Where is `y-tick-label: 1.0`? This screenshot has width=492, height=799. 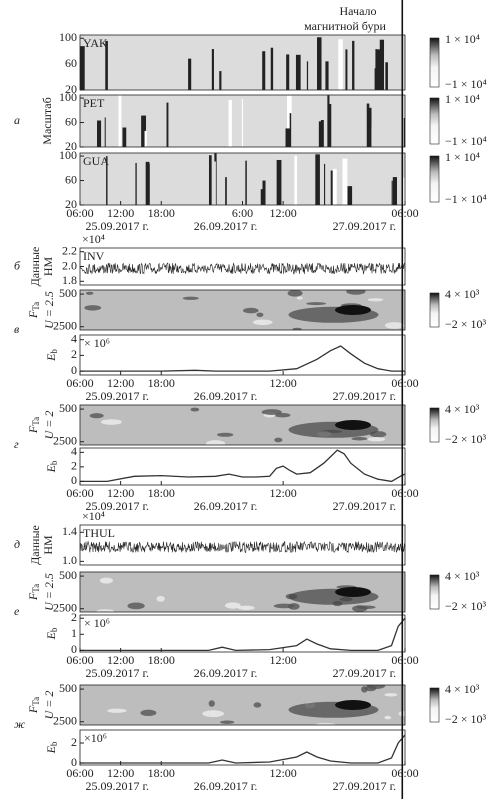
y-tick-label: 1.0 is located at coordinates (69, 560).